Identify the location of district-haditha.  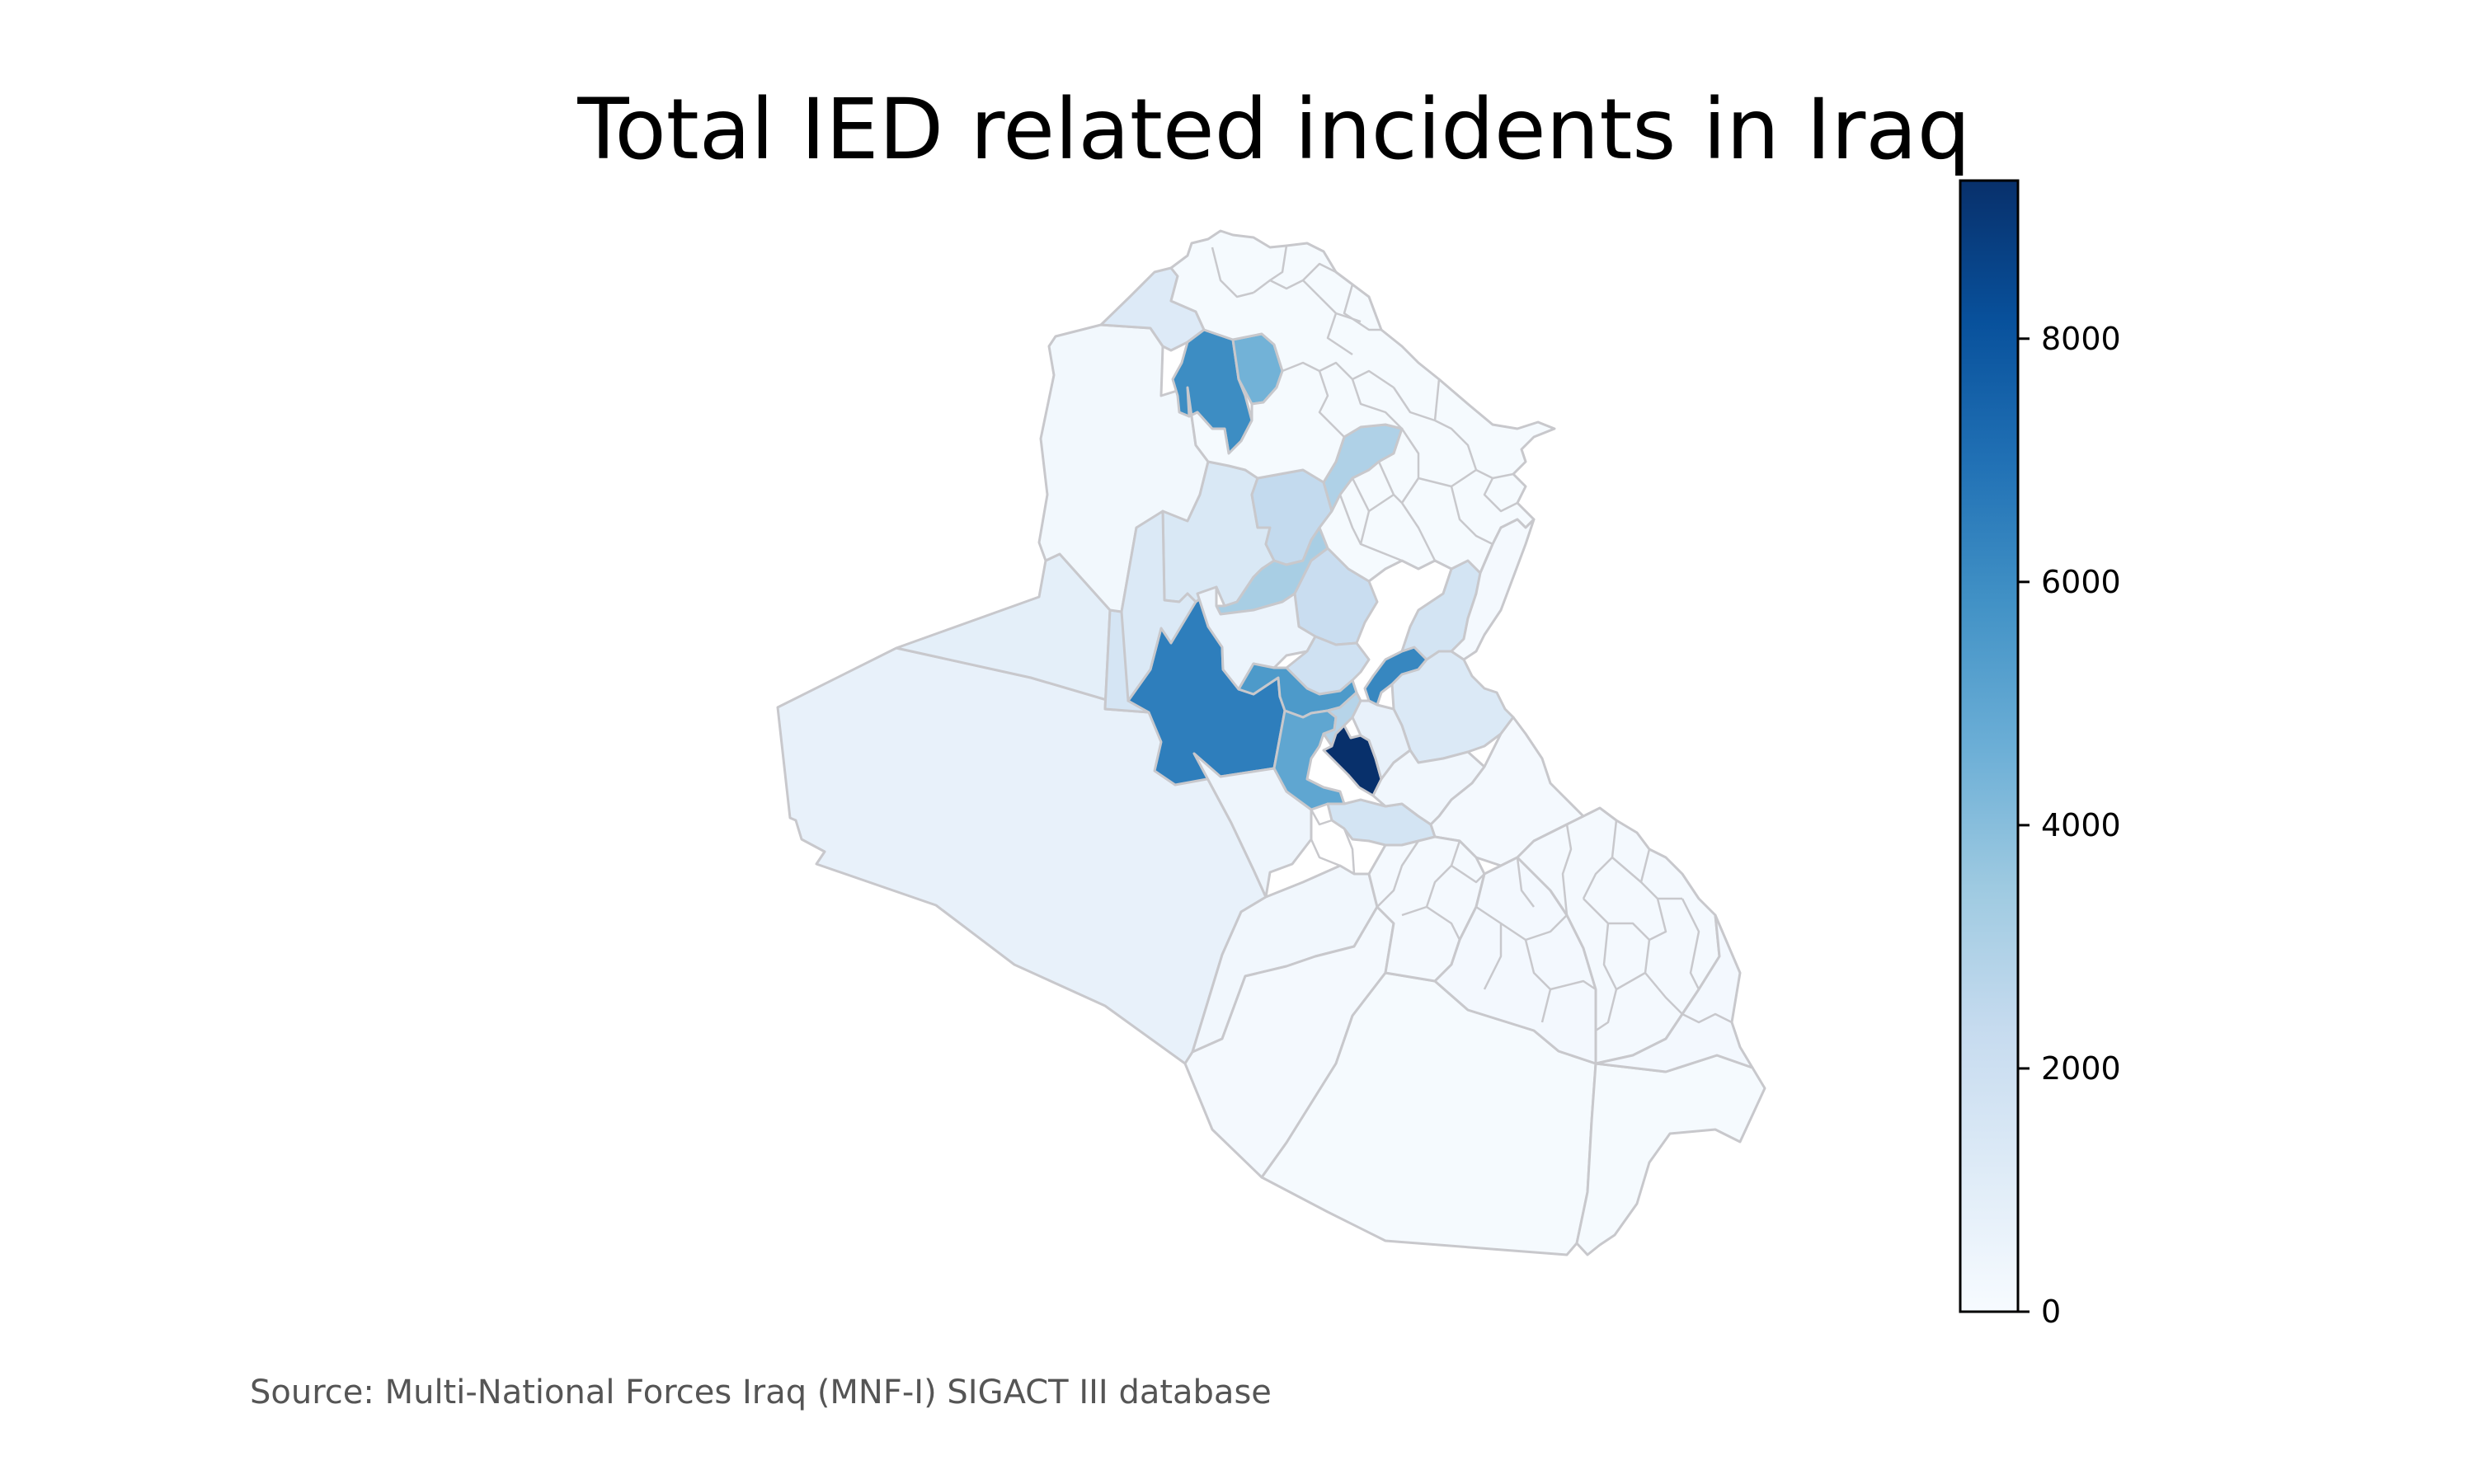
(1158, 606).